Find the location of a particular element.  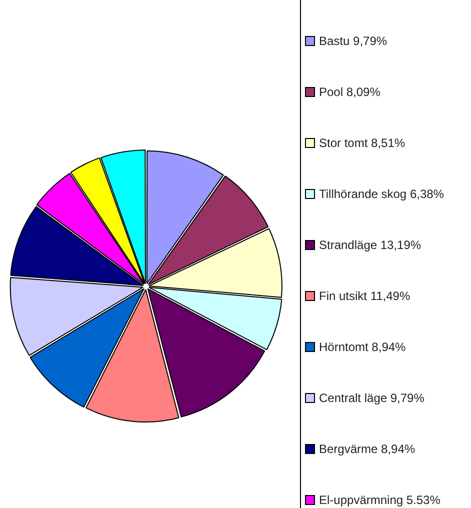

legend-label: Stor tomt 8,51% is located at coordinates (362, 143).